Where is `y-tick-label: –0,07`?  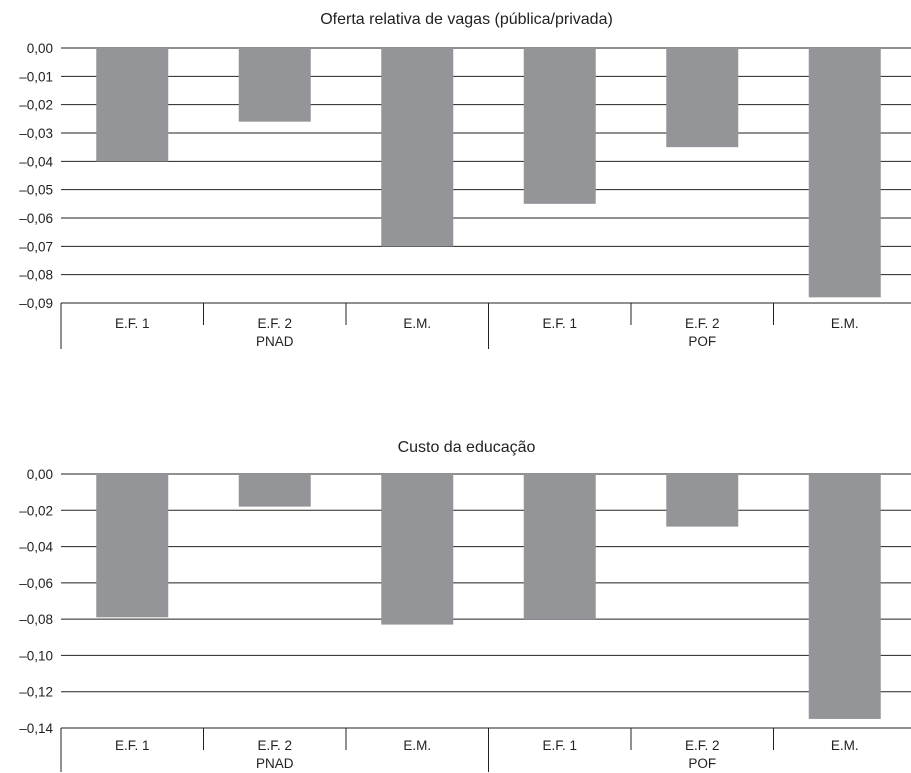
y-tick-label: –0,07 is located at coordinates (36, 246).